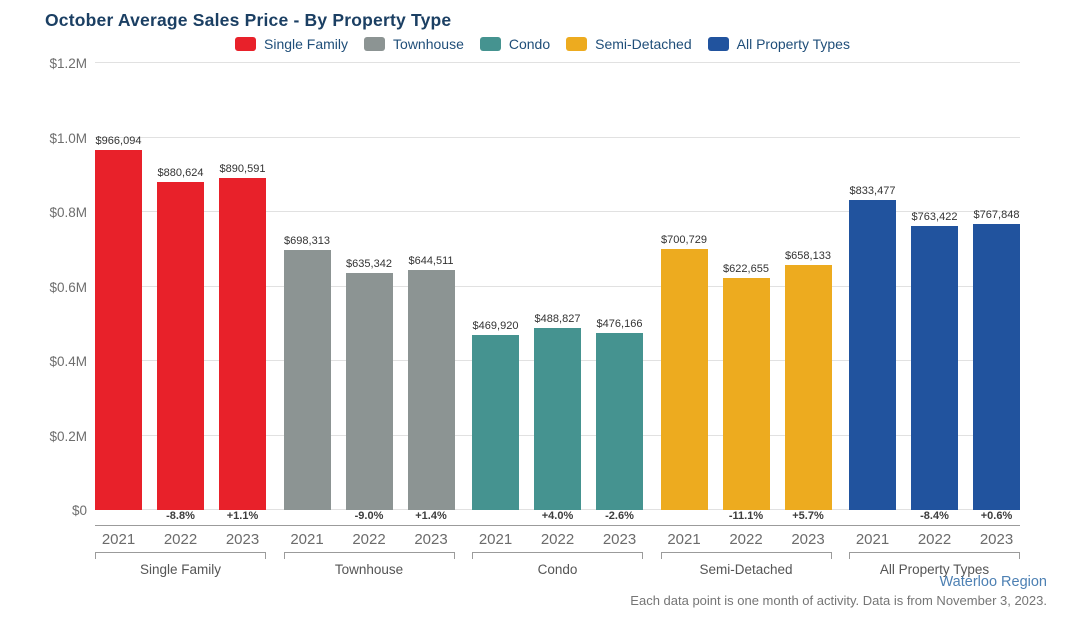 Image resolution: width=1085 pixels, height=619 pixels. Describe the element at coordinates (431, 260) in the screenshot. I see `bar-value-label: $644,511` at that location.